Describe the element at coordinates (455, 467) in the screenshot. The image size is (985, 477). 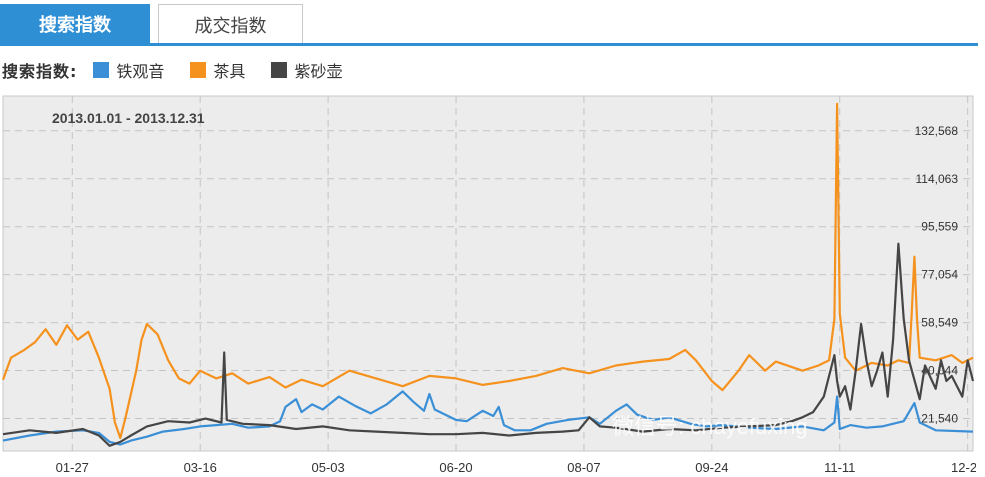
I see `x-tick-label: 06-20` at that location.